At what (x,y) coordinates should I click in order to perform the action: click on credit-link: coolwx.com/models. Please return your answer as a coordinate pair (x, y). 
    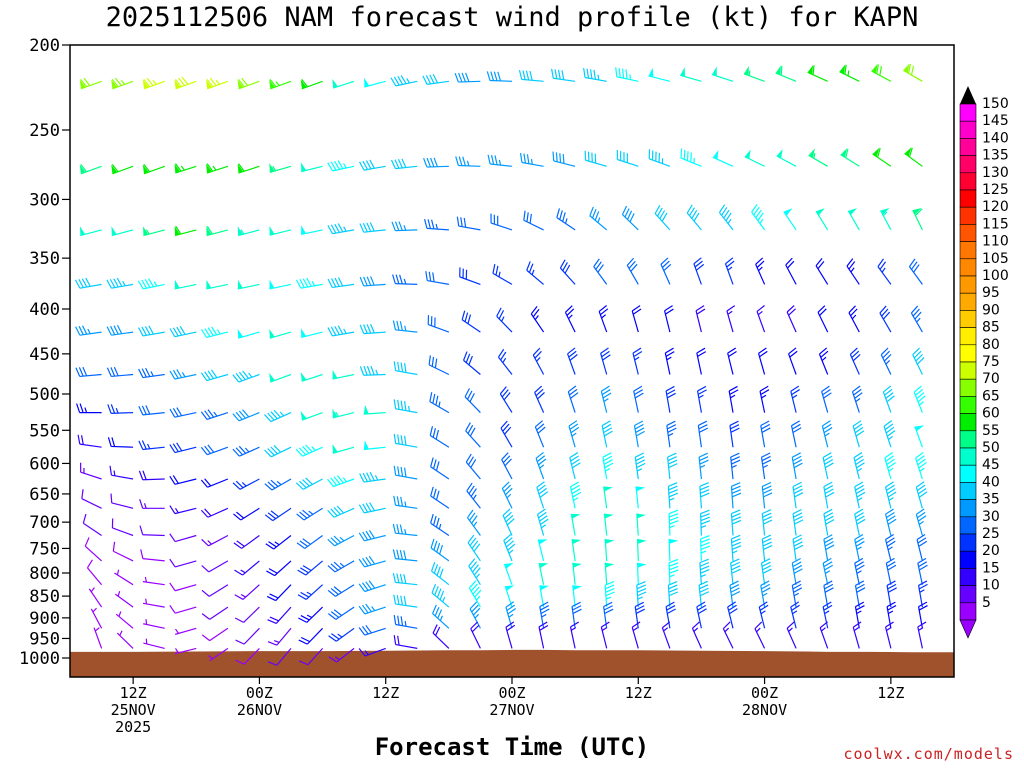
    Looking at the image, I should click on (928, 754).